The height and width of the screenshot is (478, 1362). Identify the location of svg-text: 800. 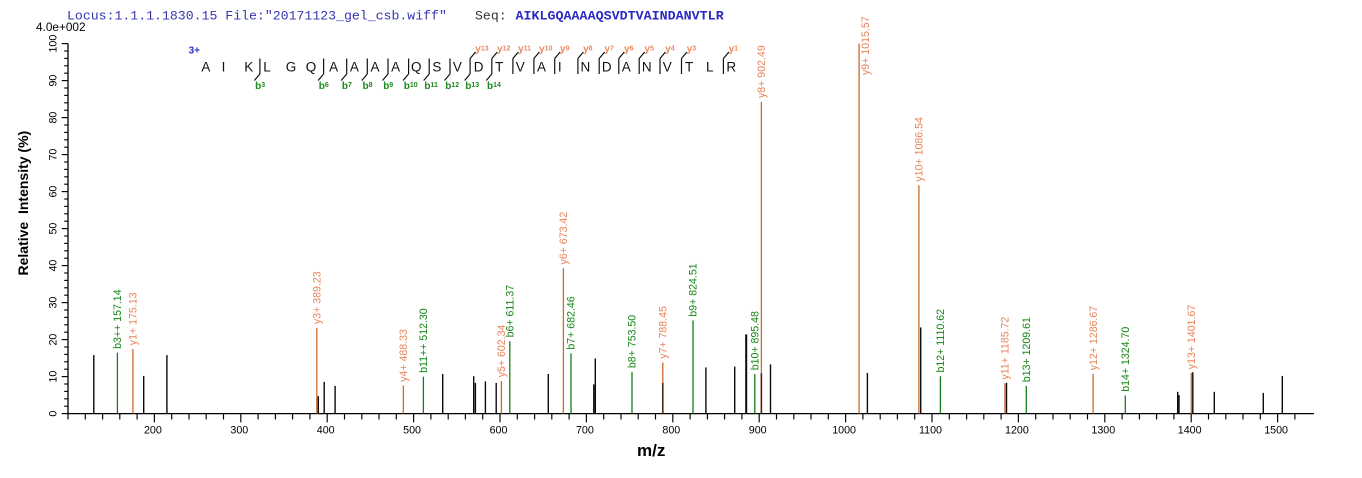
(671, 430).